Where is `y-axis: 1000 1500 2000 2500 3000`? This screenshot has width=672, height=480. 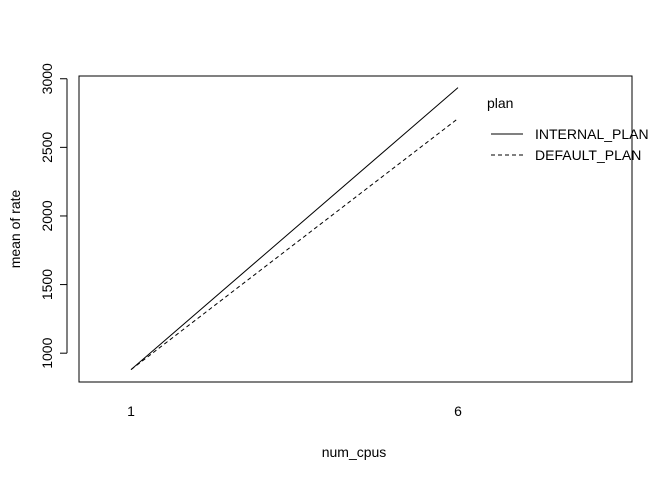
y-axis: 1000 1500 2000 2500 3000 is located at coordinates (53, 216).